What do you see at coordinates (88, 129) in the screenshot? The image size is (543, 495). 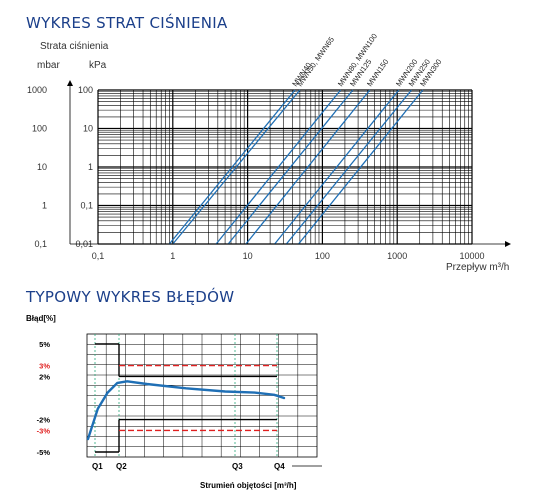 I see `c1-y-tick-kpa: 10` at bounding box center [88, 129].